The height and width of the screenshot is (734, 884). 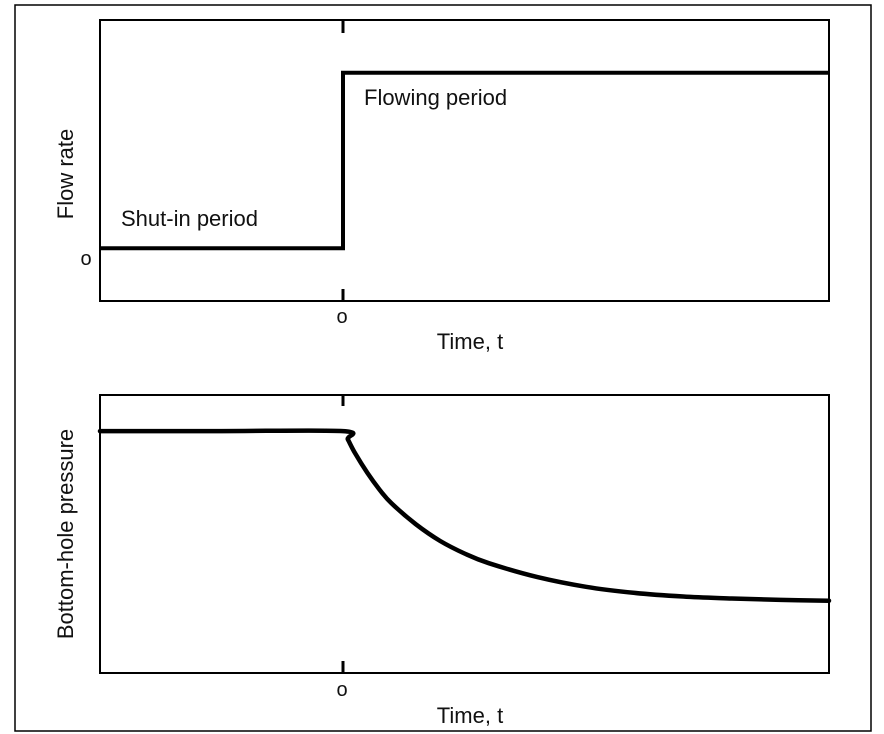 What do you see at coordinates (341, 317) in the screenshot?
I see `flow-rate-x-tick-label: o` at bounding box center [341, 317].